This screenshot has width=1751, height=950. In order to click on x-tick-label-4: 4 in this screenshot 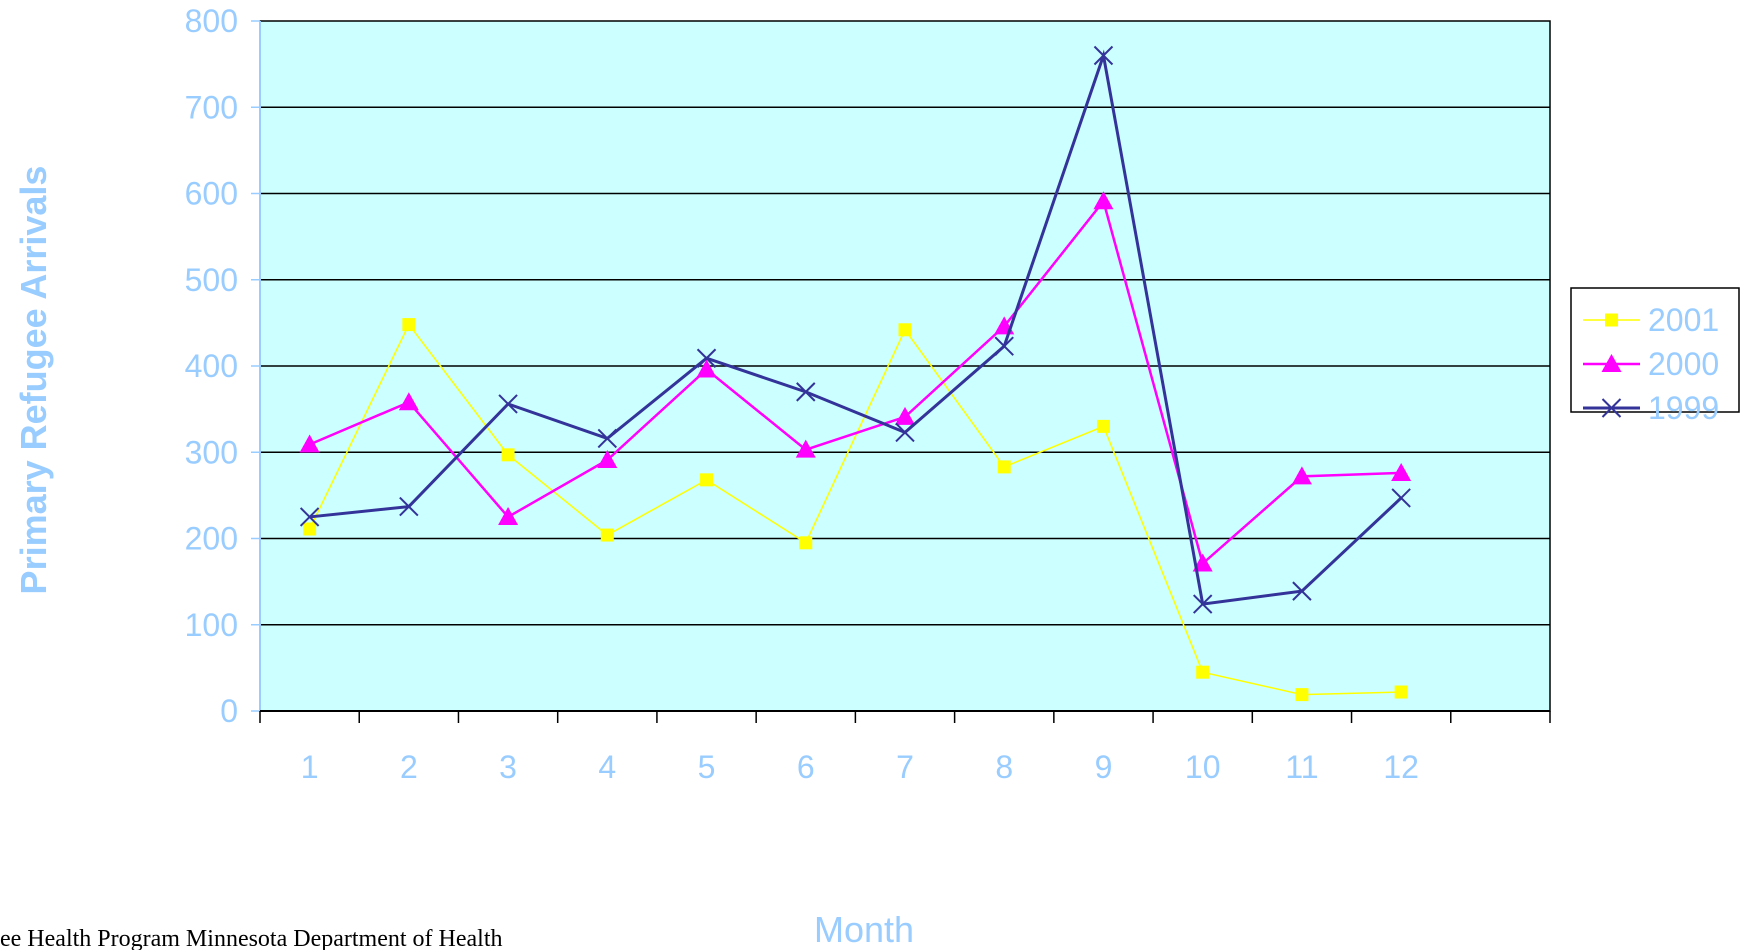, I will do `click(607, 767)`.